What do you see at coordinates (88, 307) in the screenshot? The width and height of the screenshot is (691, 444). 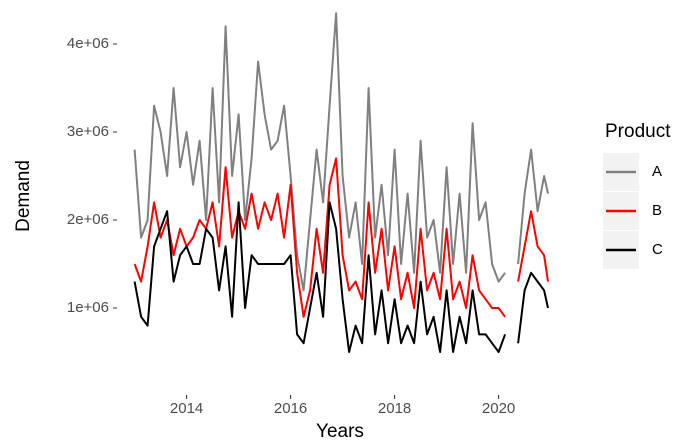 I see `y-tick-label: 1e+06` at bounding box center [88, 307].